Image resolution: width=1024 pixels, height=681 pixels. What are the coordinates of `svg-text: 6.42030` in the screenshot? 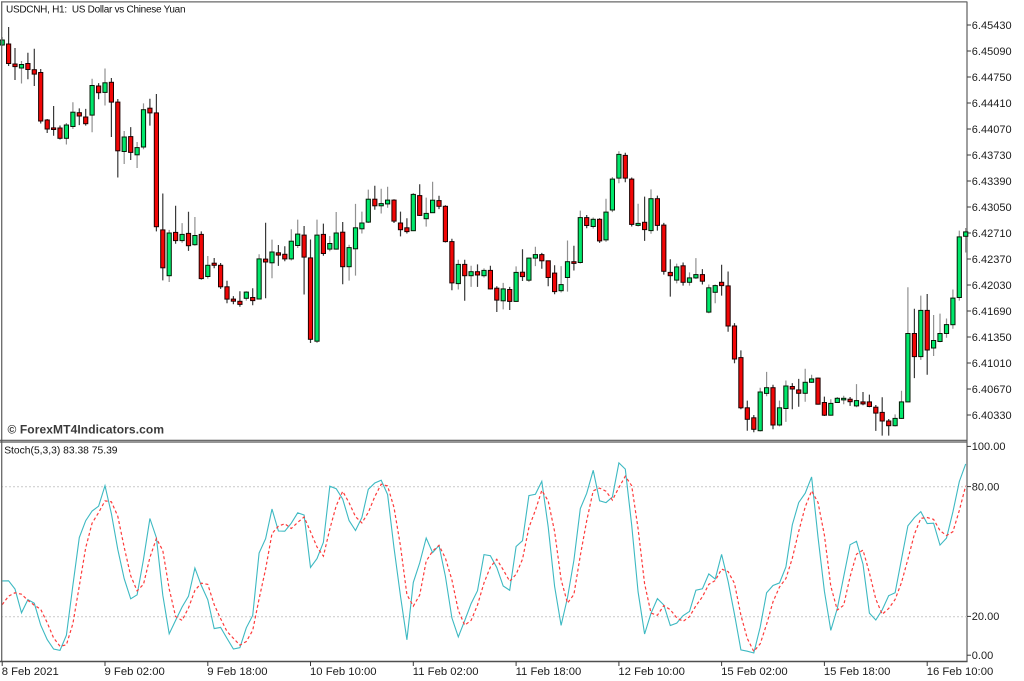 It's located at (992, 286).